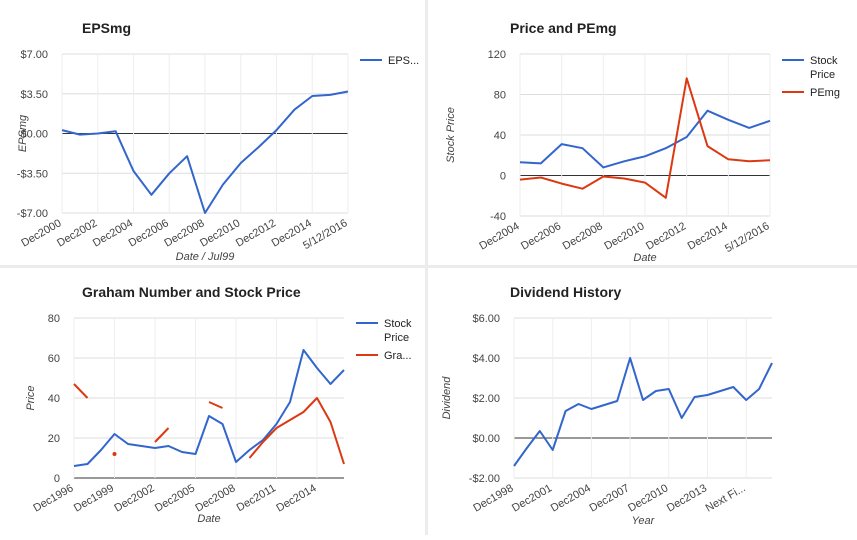  What do you see at coordinates (175, 498) in the screenshot?
I see `x-tick-label: Dec2005` at bounding box center [175, 498].